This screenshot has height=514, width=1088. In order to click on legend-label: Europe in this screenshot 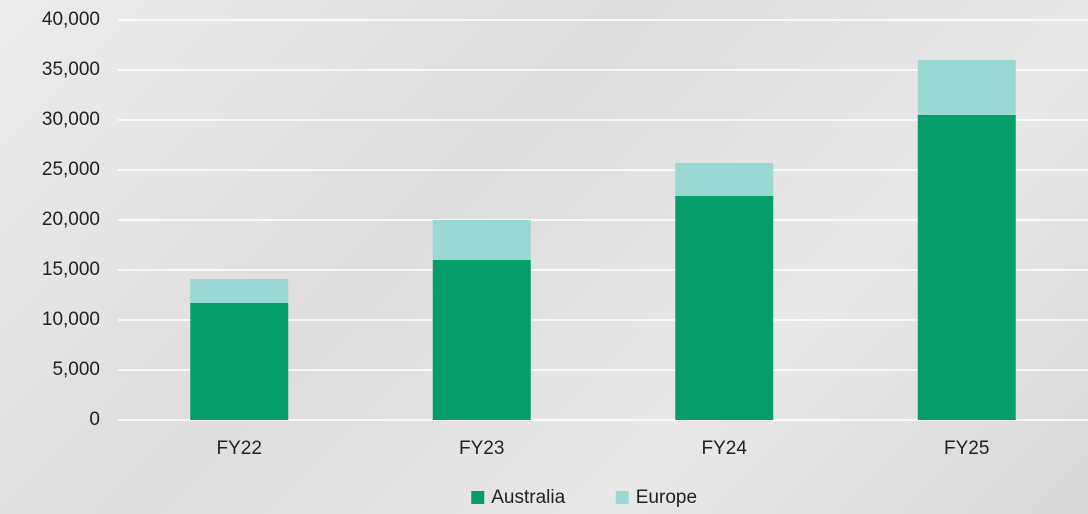, I will do `click(666, 497)`.